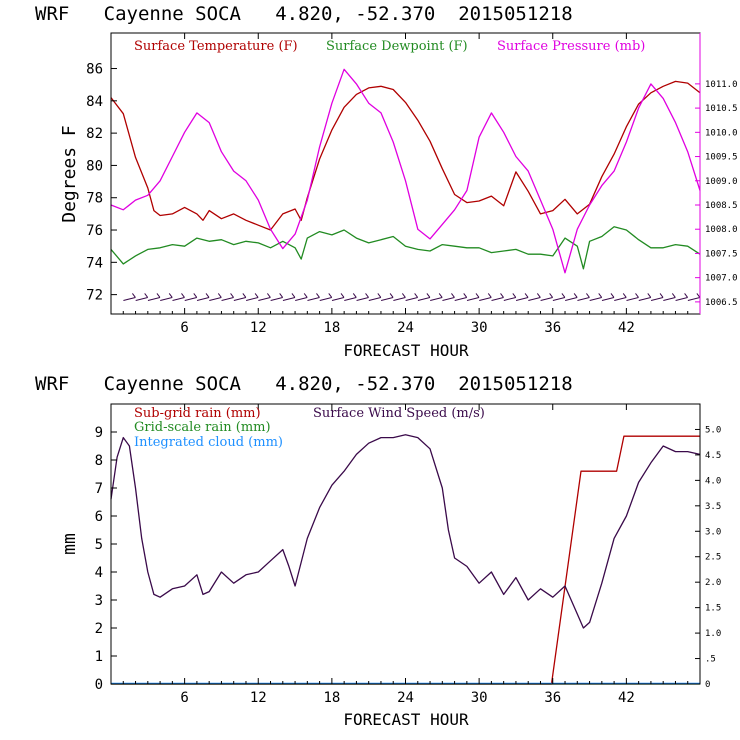 The image size is (740, 740). What do you see at coordinates (94, 166) in the screenshot?
I see `y-tick-label: 80` at bounding box center [94, 166].